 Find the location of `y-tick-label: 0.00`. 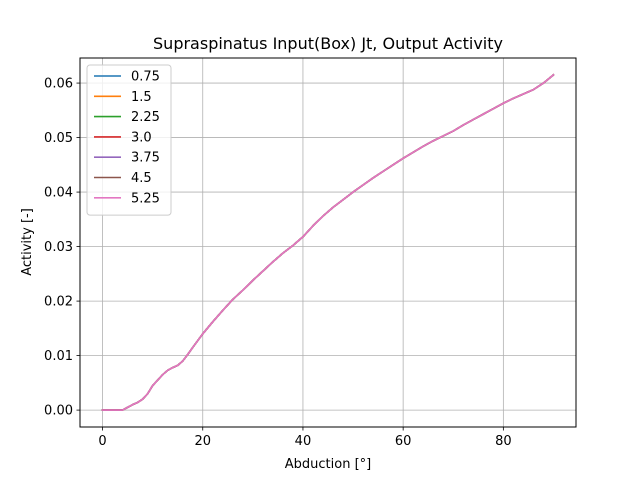

y-tick-label: 0.00 is located at coordinates (58, 411).